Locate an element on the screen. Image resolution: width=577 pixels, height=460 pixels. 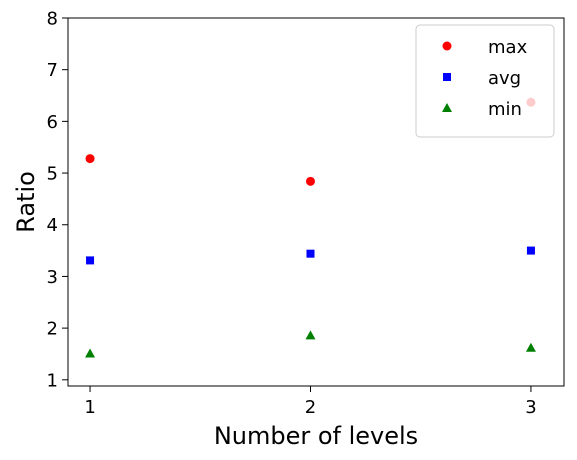
x-tick-label: 1 is located at coordinates (89, 407).